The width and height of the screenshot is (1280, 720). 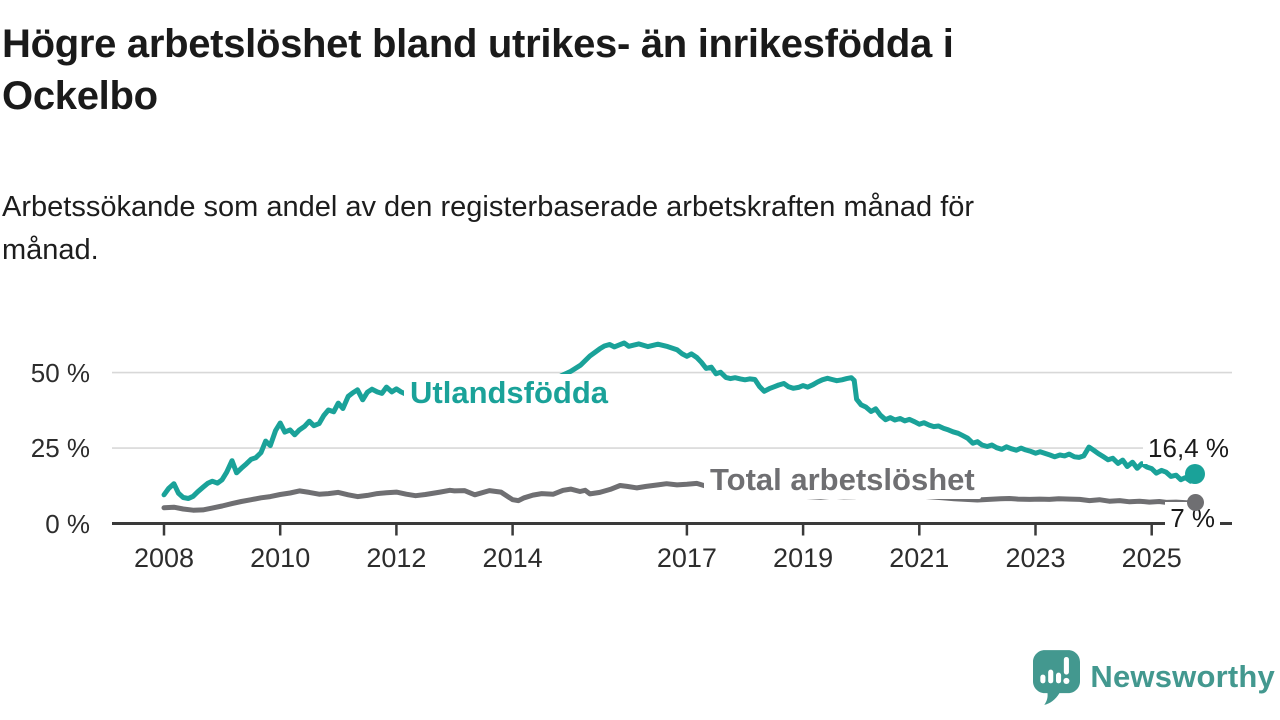 I want to click on series-label-total-arbetsloshet: Total arbetslöshet, so click(x=842, y=480).